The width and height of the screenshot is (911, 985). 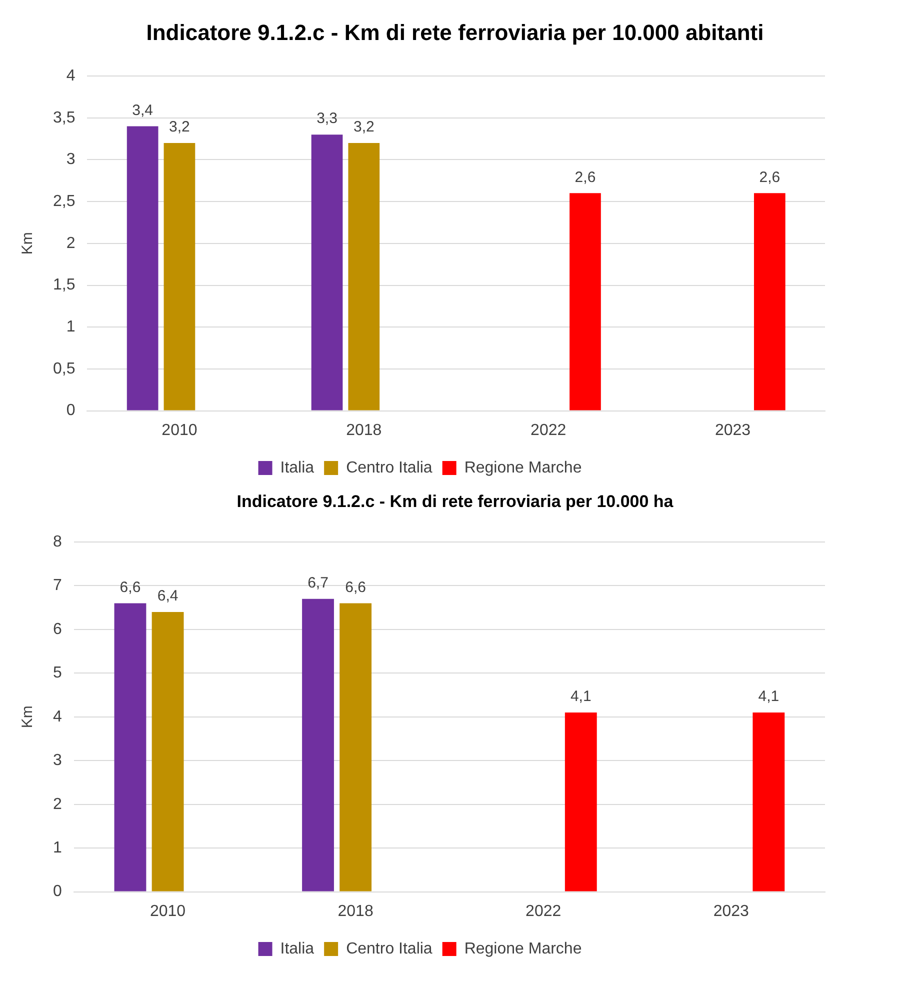 I want to click on y-tick-label: 3,5, so click(x=64, y=117).